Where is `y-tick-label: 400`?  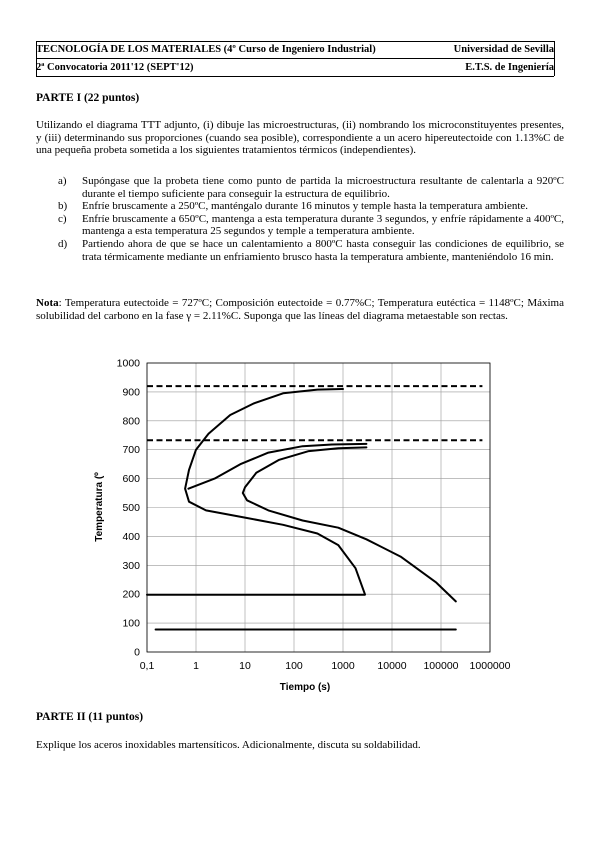 y-tick-label: 400 is located at coordinates (131, 537).